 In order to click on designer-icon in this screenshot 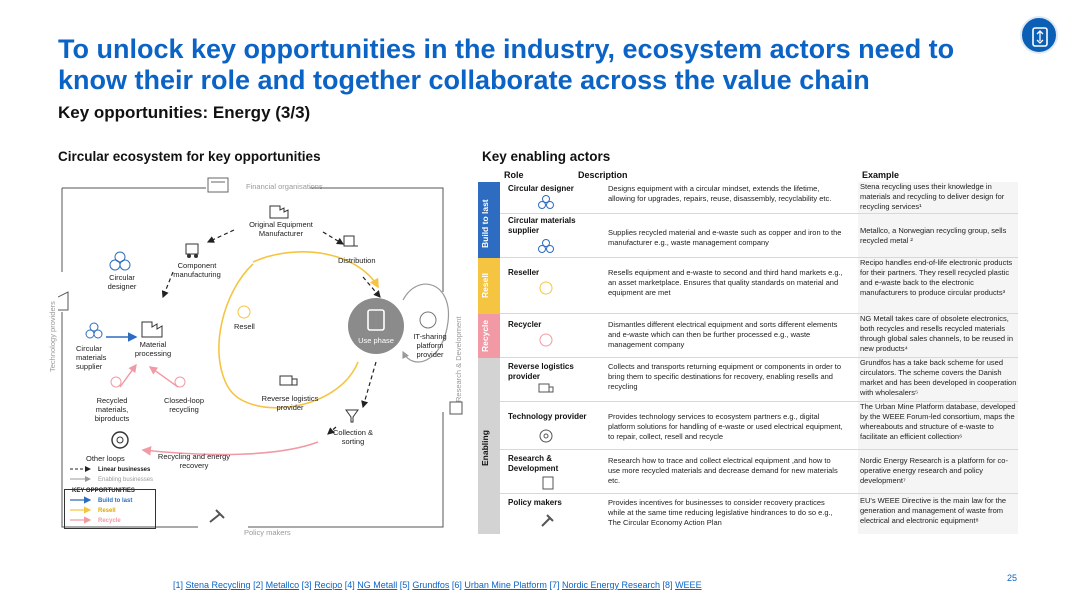, I will do `click(120, 261)`.